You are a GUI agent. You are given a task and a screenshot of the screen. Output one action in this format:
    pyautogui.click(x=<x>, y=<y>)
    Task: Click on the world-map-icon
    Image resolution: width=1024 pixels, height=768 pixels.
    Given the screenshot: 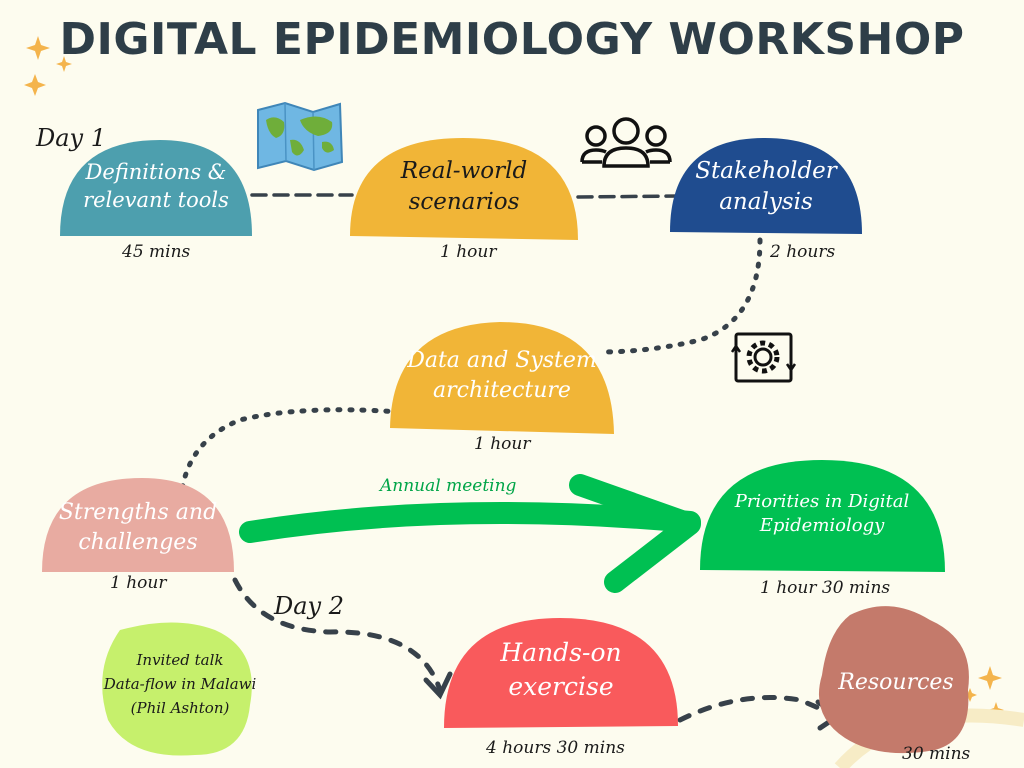 What is the action you would take?
    pyautogui.click(x=300, y=136)
    